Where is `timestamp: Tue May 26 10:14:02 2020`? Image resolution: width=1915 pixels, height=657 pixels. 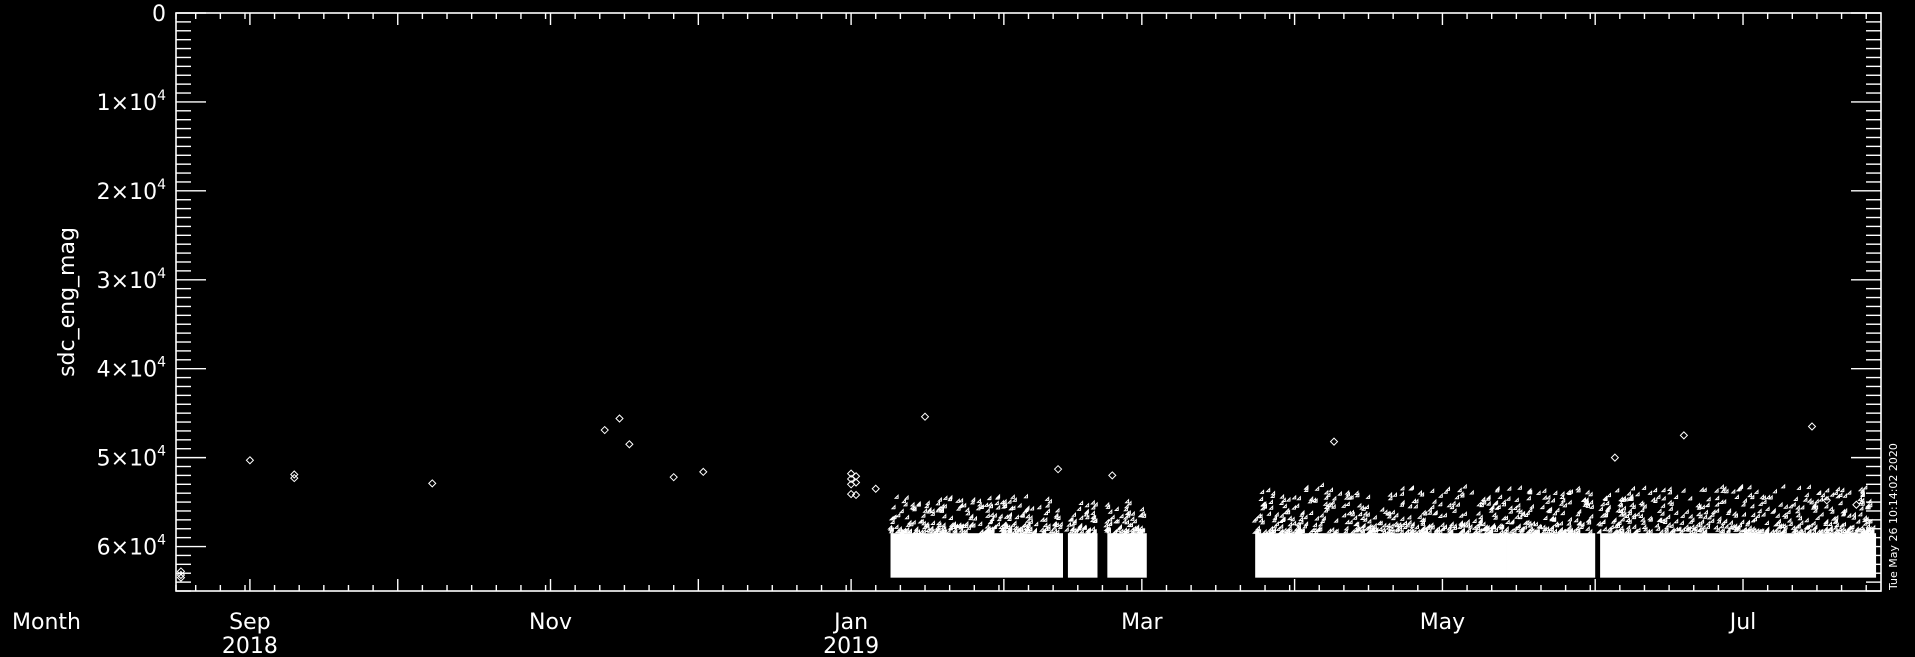 timestamp: Tue May 26 10:14:02 2020 is located at coordinates (1893, 517).